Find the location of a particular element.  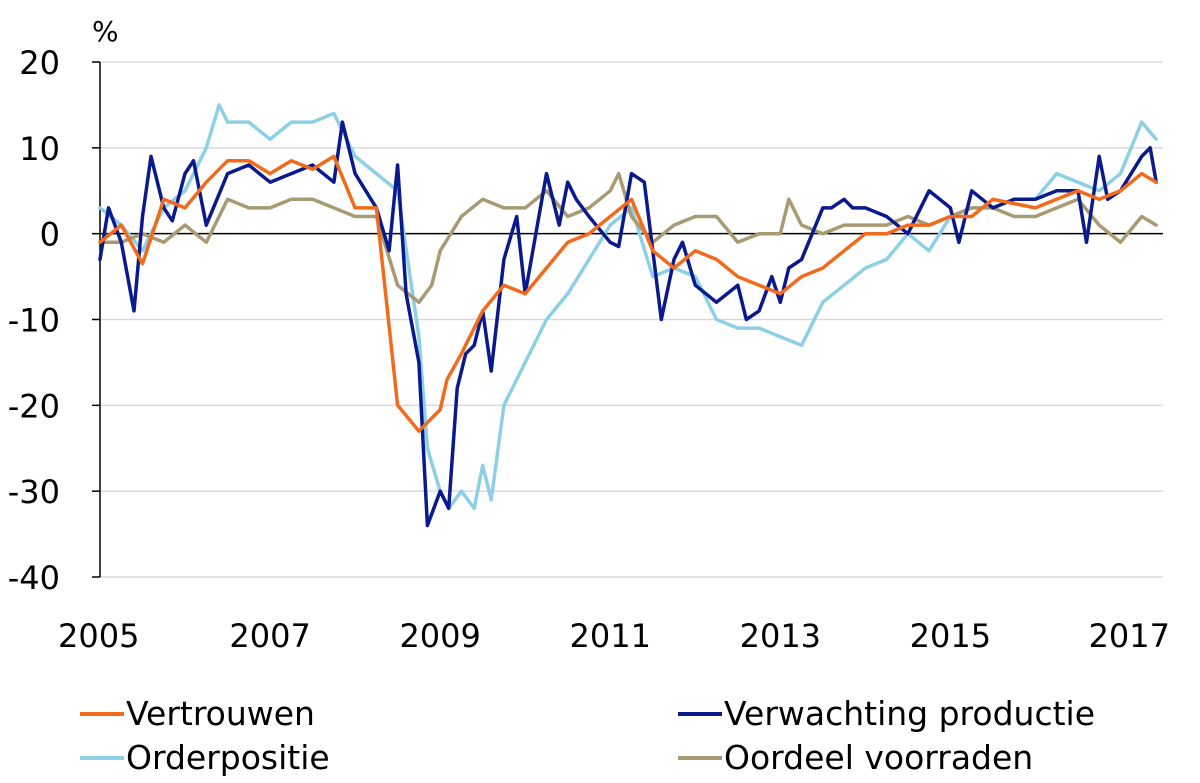

legend-label-oordeel-voorraden: Oordeel voorraden is located at coordinates (879, 757).